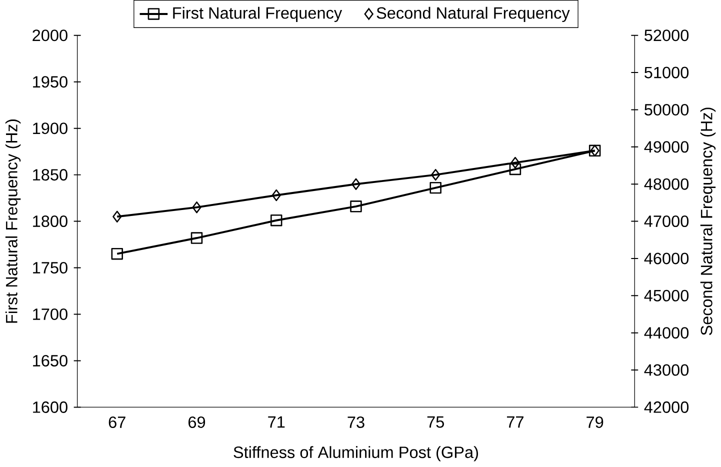  I want to click on y-tick-label: 1950, so click(50, 82).